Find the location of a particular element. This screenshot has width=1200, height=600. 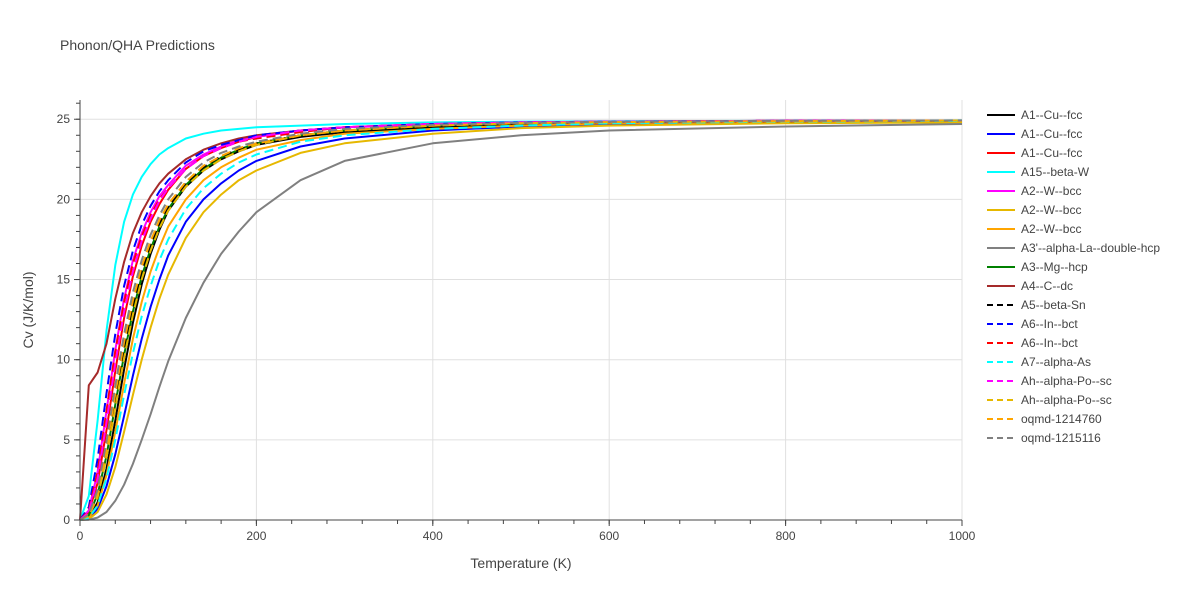

x-tick-label: 200 is located at coordinates (256, 536).